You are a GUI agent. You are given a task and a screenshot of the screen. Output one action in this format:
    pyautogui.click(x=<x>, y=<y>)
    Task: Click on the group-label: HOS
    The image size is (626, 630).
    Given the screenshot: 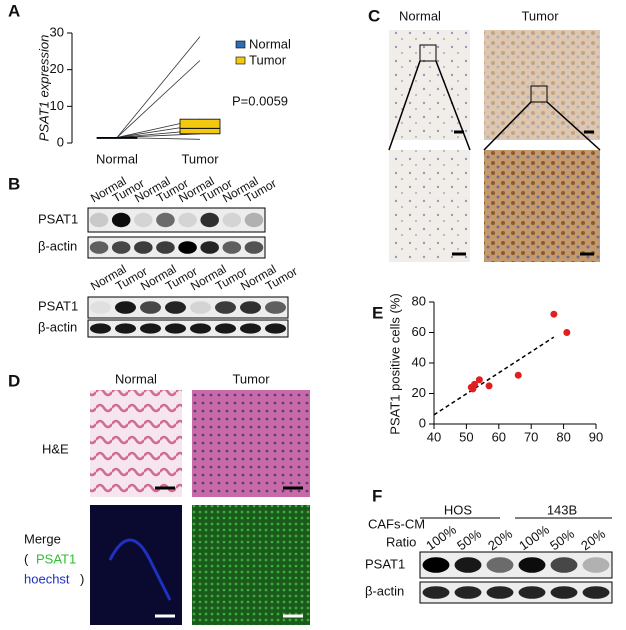 What is the action you would take?
    pyautogui.click(x=458, y=509)
    